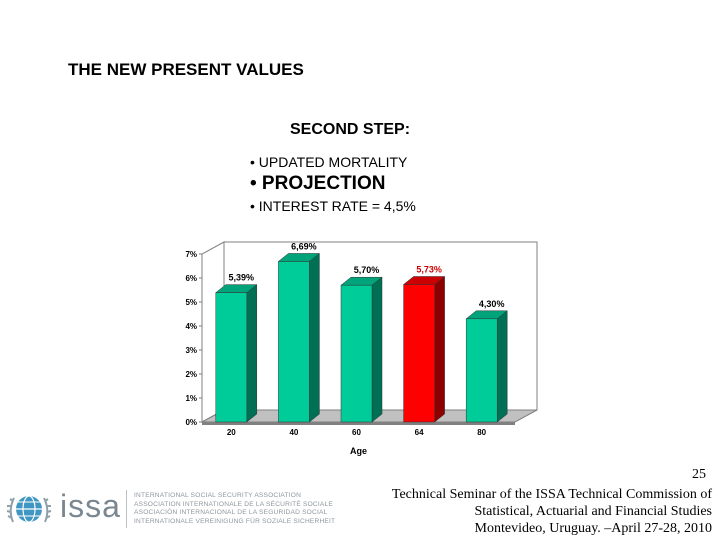 The image size is (720, 540). What do you see at coordinates (492, 304) in the screenshot?
I see `data-label: 4,30%` at bounding box center [492, 304].